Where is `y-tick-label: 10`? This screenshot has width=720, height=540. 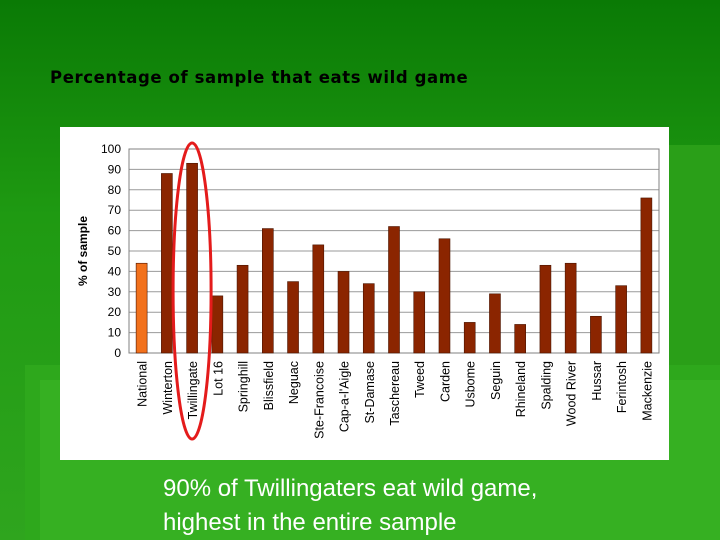 y-tick-label: 10 is located at coordinates (115, 333).